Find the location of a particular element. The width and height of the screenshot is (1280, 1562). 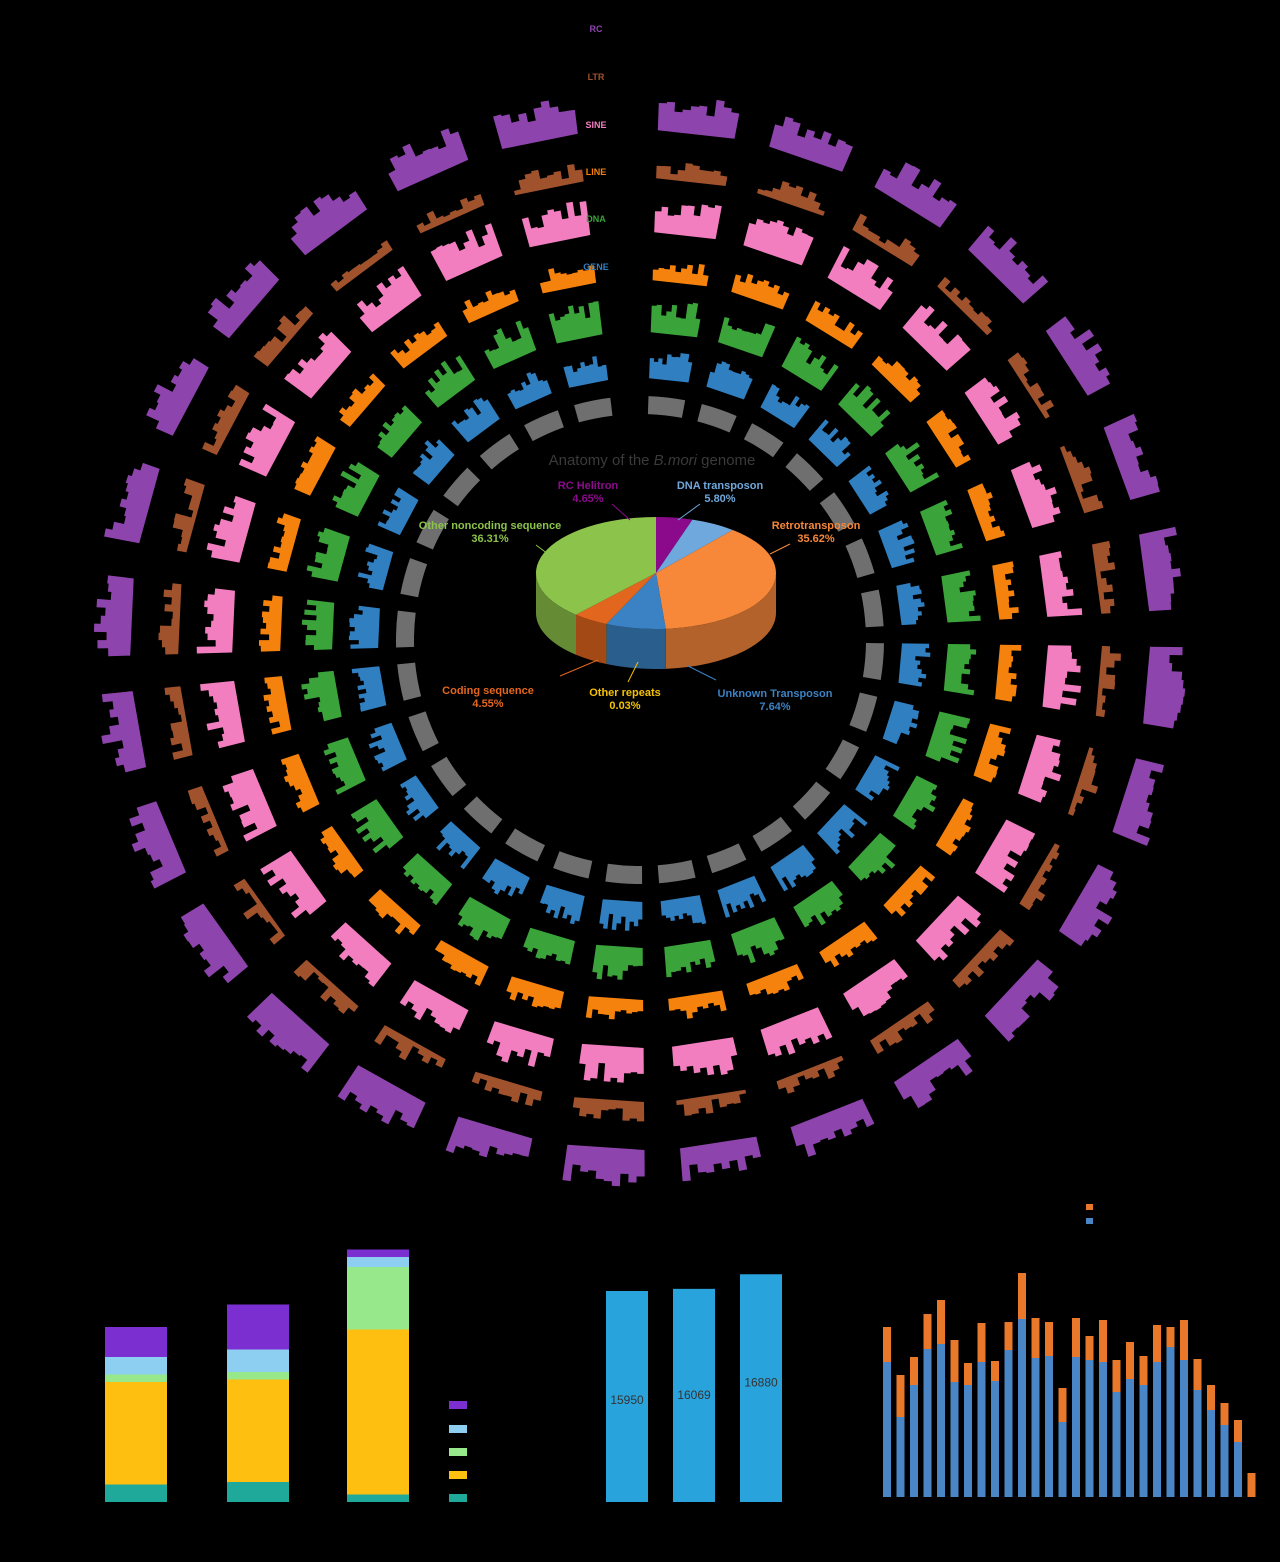

pie-slice is located at coordinates (615, 598).